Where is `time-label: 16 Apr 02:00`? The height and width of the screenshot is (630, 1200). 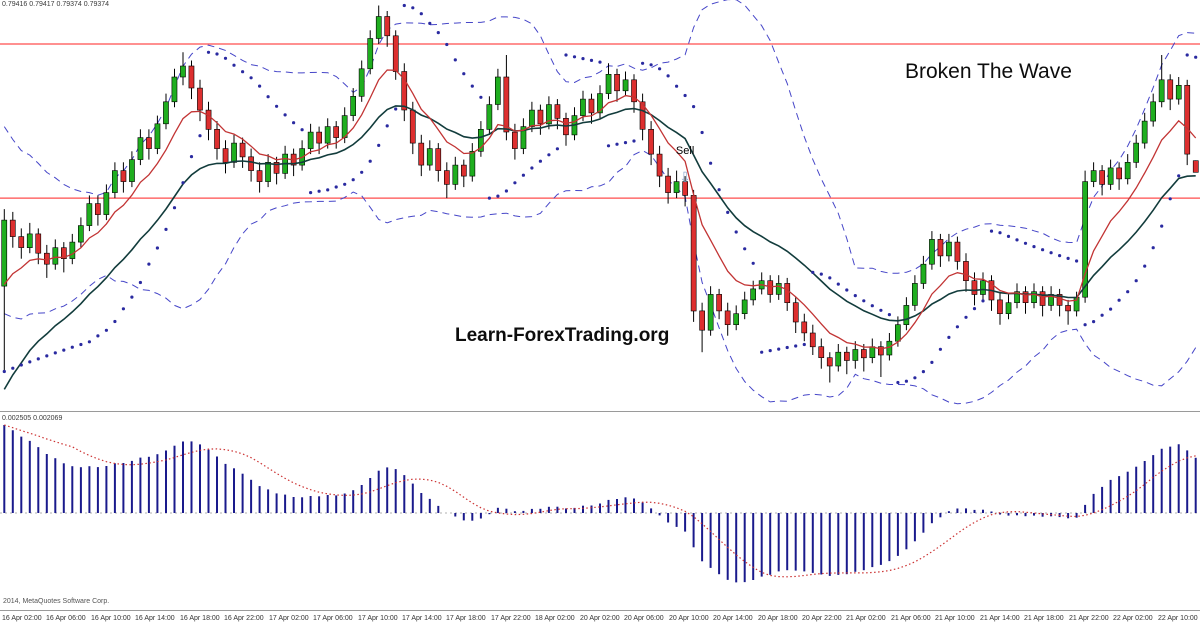 time-label: 16 Apr 02:00 is located at coordinates (22, 618).